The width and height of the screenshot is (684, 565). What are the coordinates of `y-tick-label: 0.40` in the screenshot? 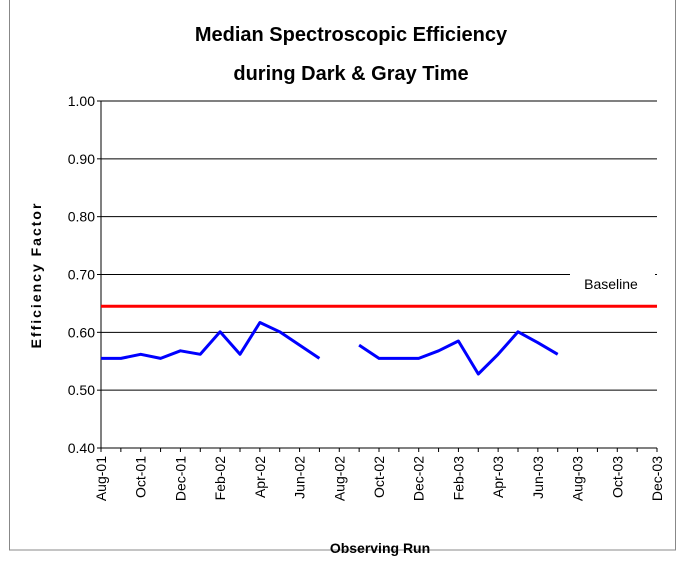 It's located at (81, 448).